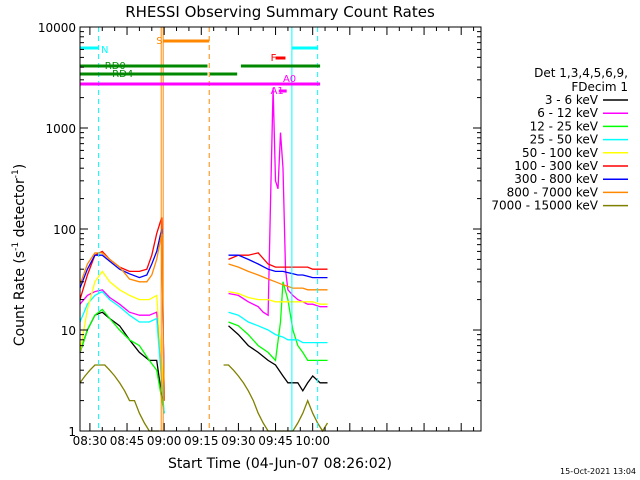 This screenshot has height=480, width=640. What do you see at coordinates (568, 113) in the screenshot?
I see `legend-label-1: 6 - 12 keV` at bounding box center [568, 113].